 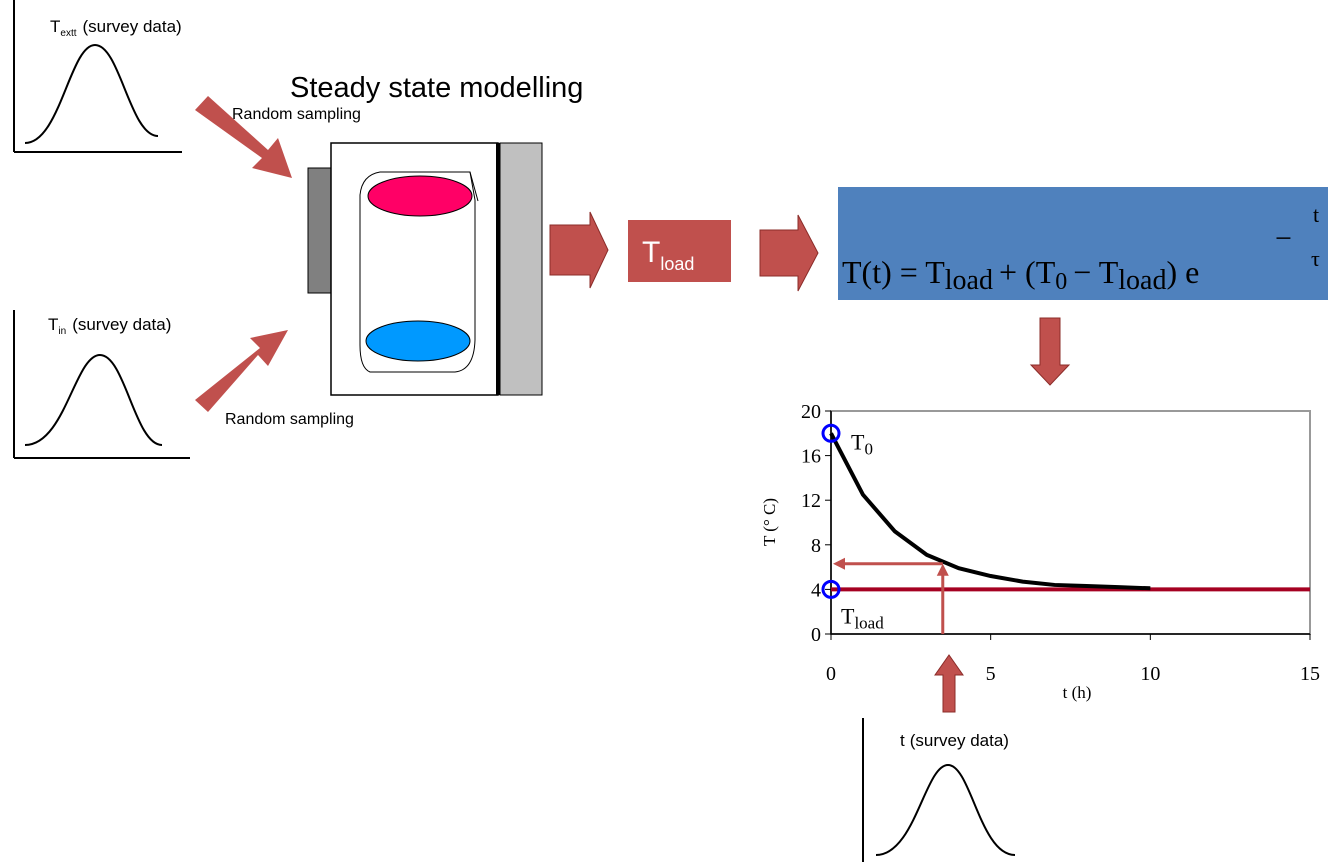 What do you see at coordinates (811, 412) in the screenshot?
I see `y-tick-label: 20` at bounding box center [811, 412].